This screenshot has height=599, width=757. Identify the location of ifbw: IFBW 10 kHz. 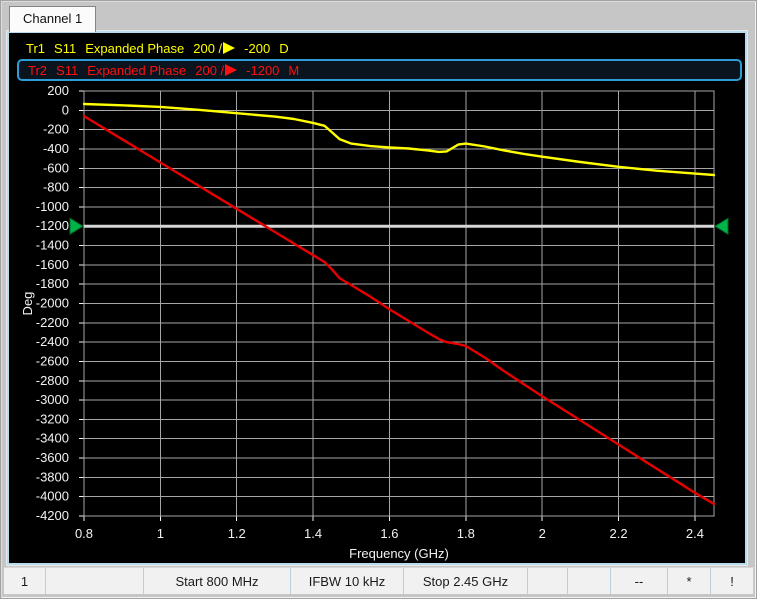
(347, 581).